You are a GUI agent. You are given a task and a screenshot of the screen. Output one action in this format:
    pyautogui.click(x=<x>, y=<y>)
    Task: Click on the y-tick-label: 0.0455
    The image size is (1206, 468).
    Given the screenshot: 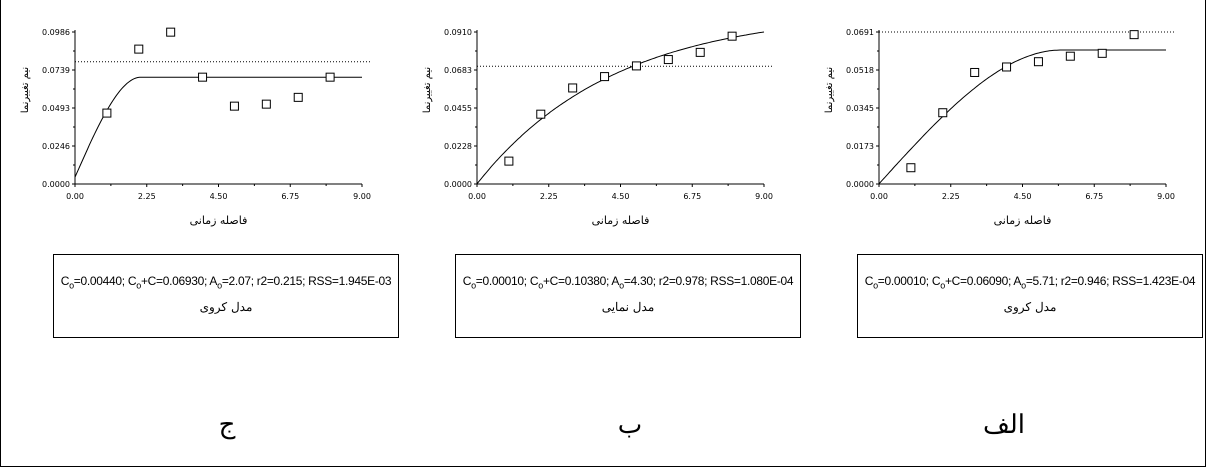 What is the action you would take?
    pyautogui.click(x=458, y=108)
    